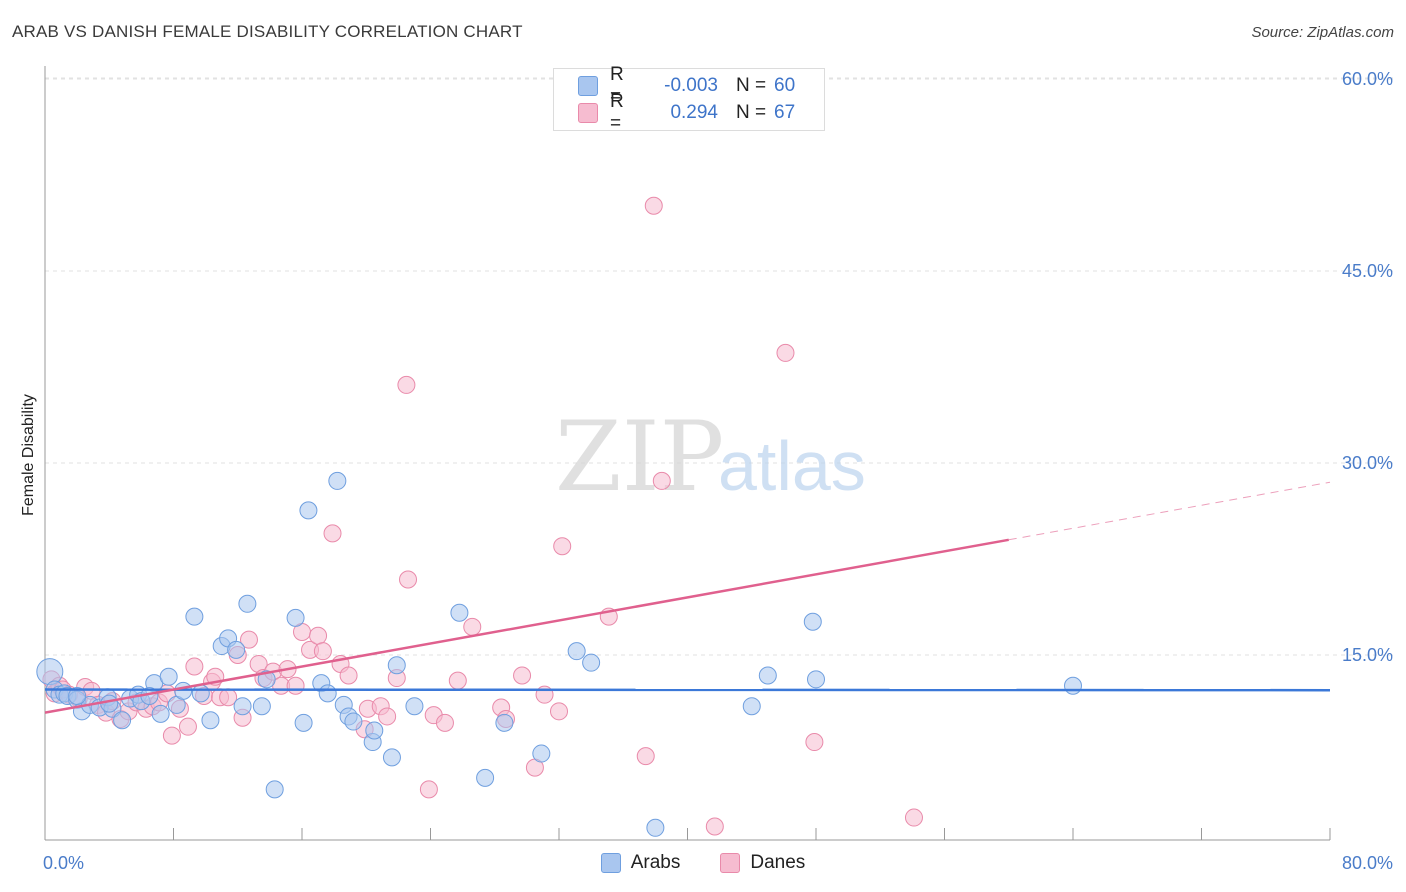 The height and width of the screenshot is (892, 1406). I want to click on arabs-legend-label: Arabs, so click(655, 862).